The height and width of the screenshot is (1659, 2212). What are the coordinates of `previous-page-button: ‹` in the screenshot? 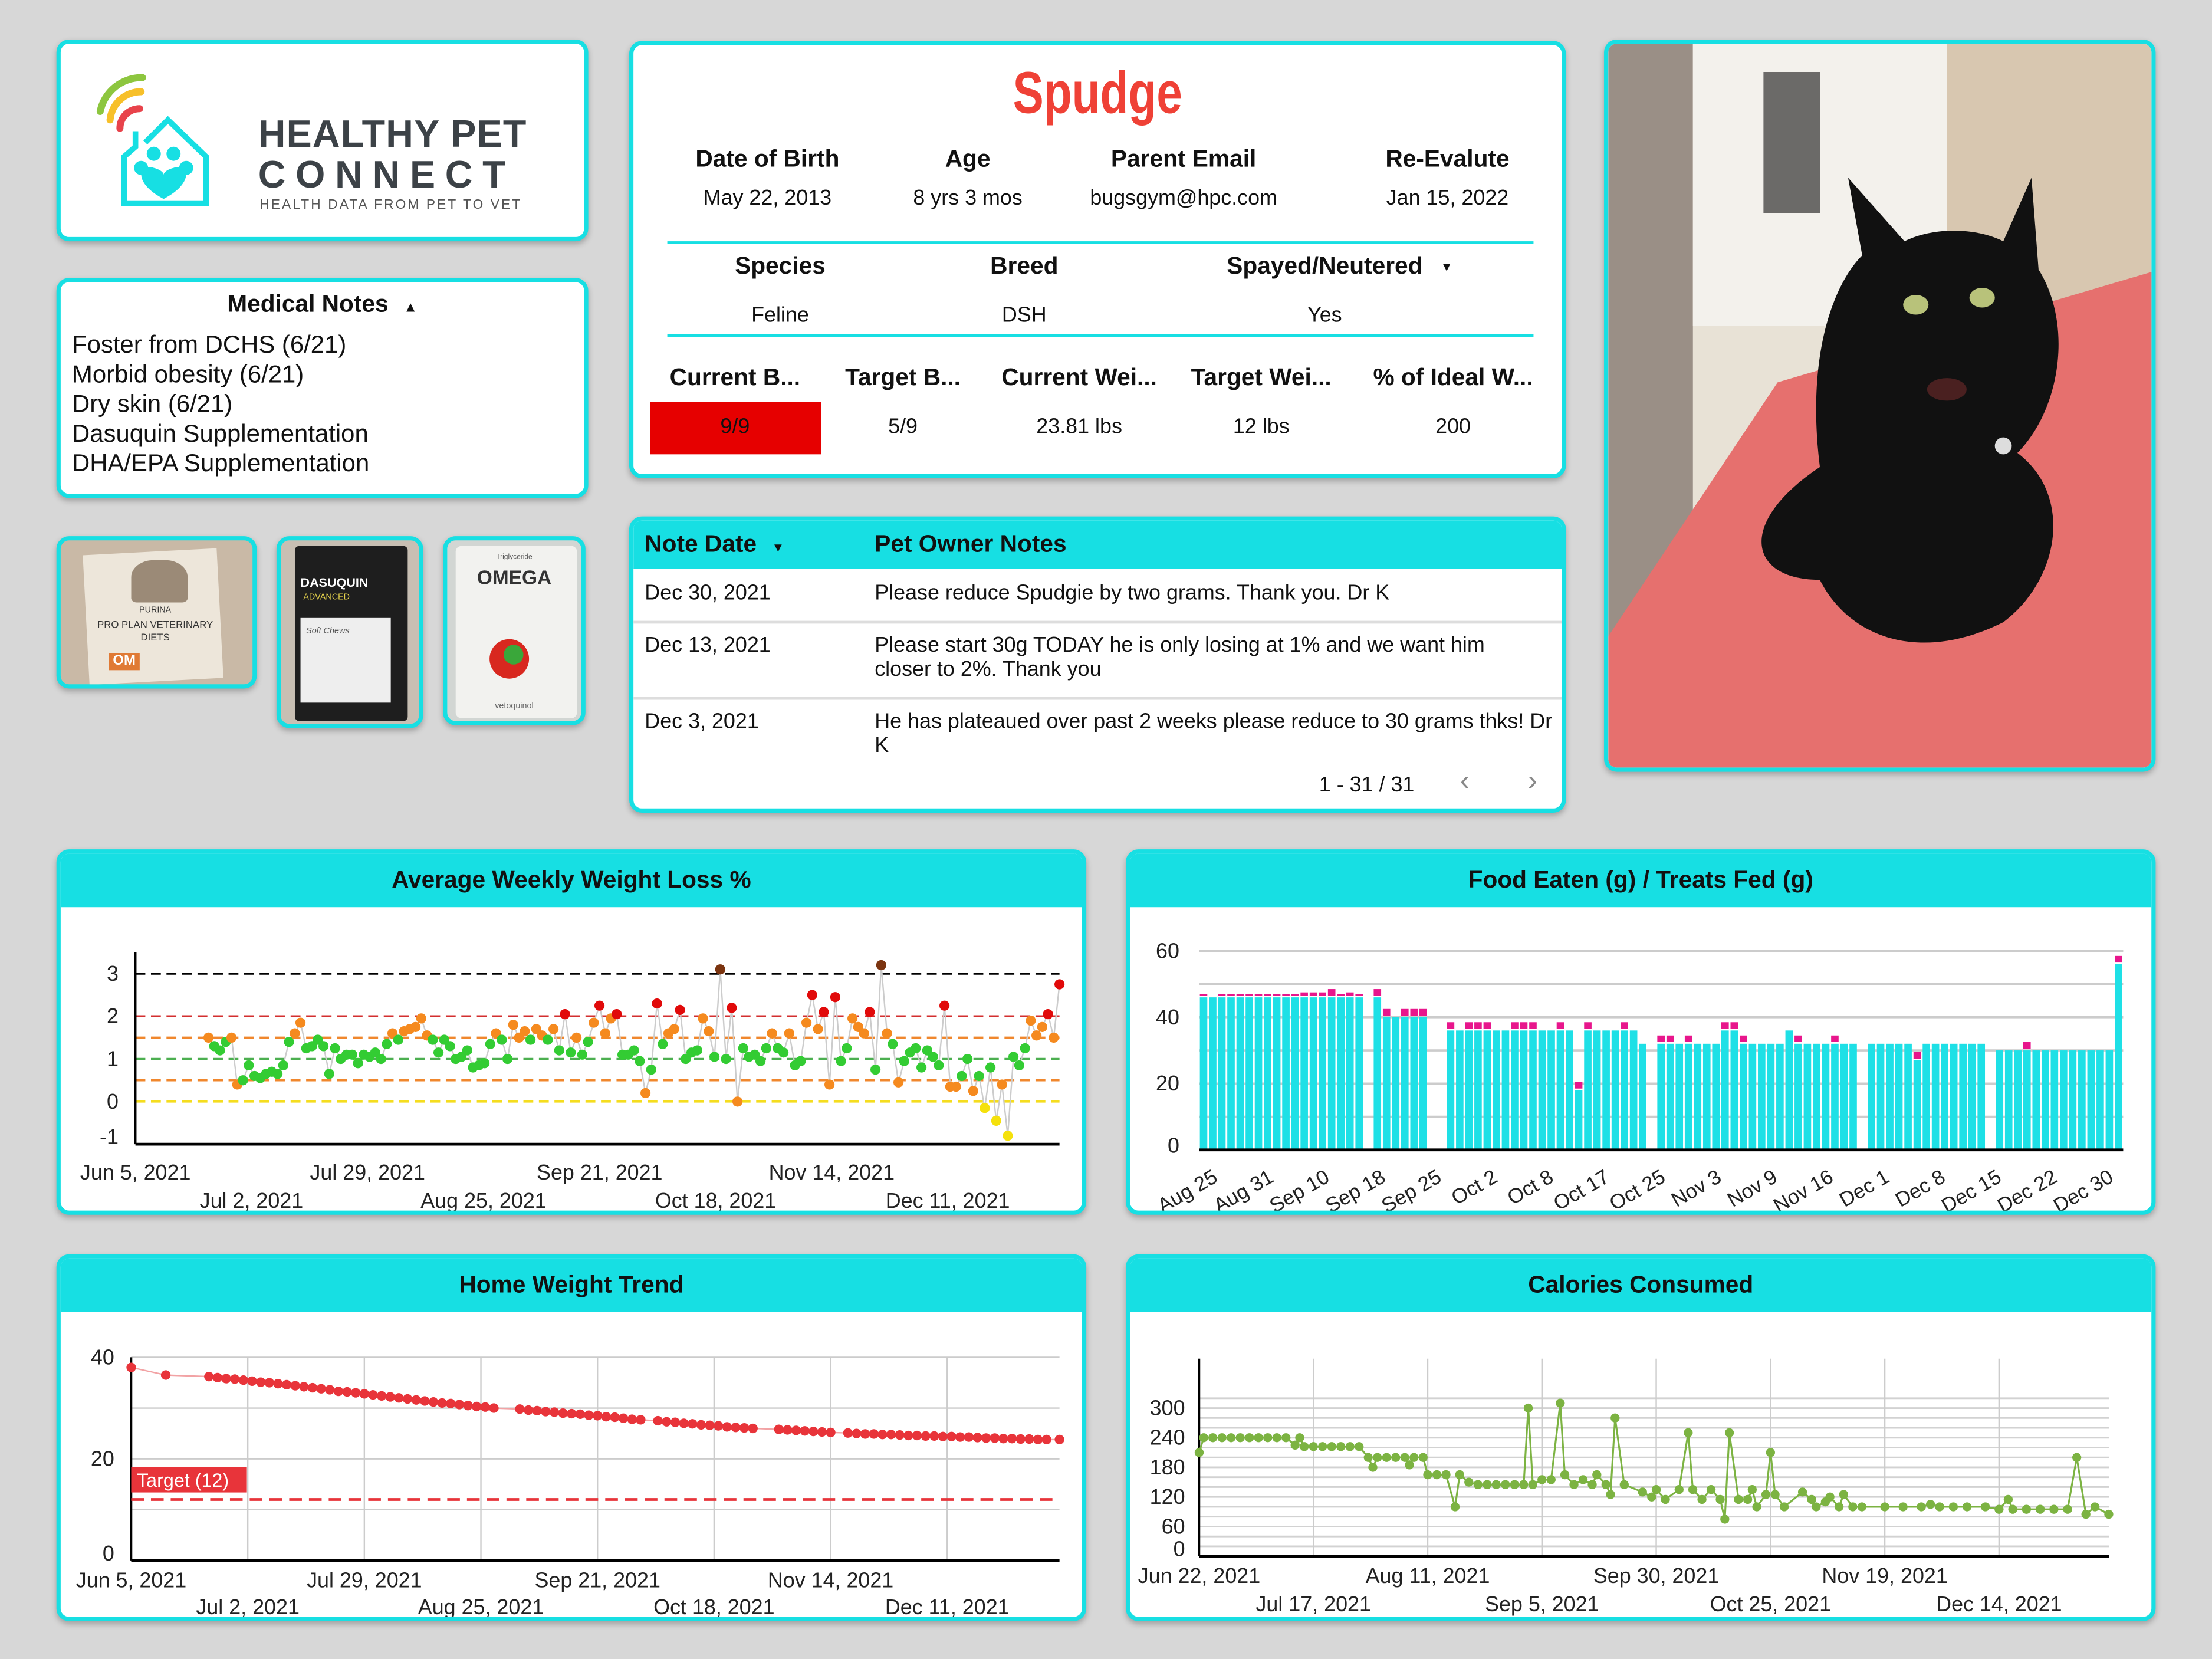 It's located at (1465, 781).